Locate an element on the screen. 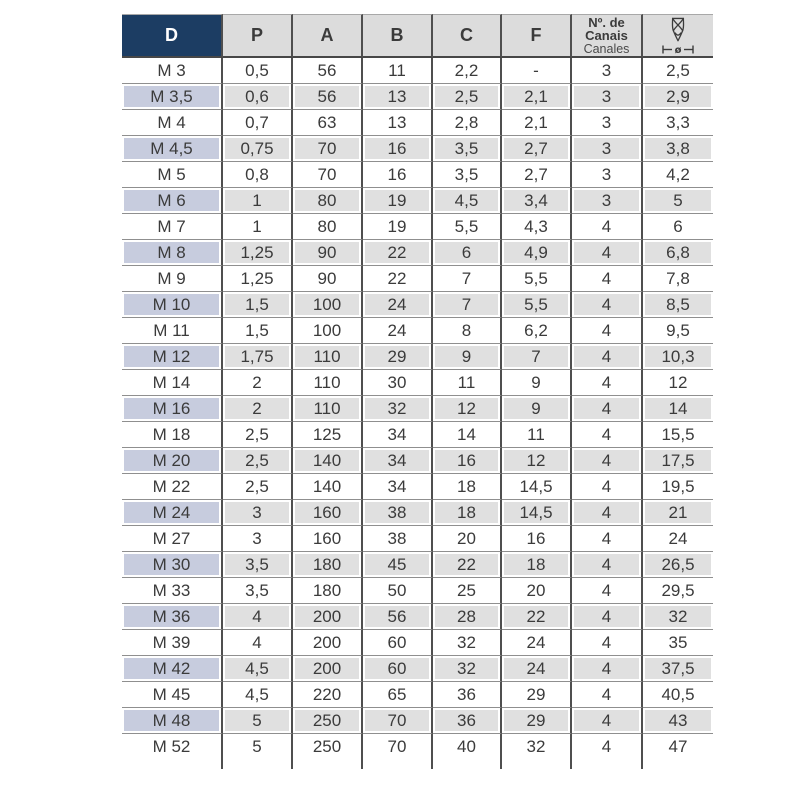 Image resolution: width=800 pixels, height=800 pixels. table-cell: 125 is located at coordinates (328, 435).